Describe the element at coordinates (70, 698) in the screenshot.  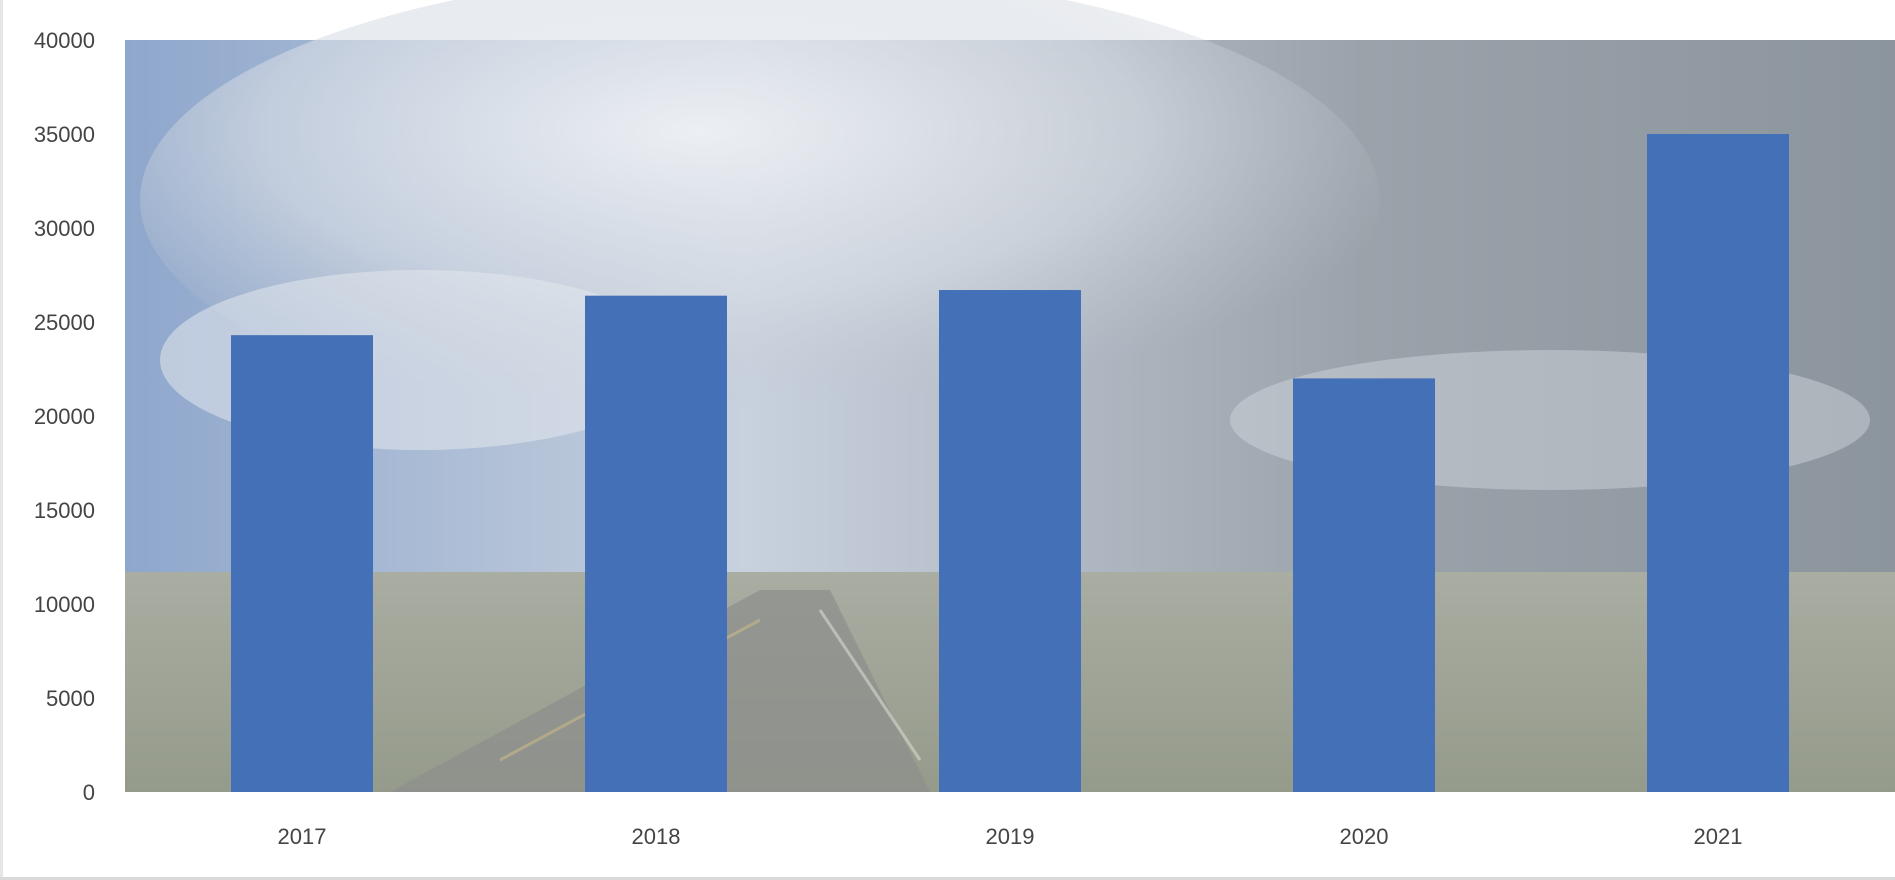
I see `y-tick-label-5000: 5000` at that location.